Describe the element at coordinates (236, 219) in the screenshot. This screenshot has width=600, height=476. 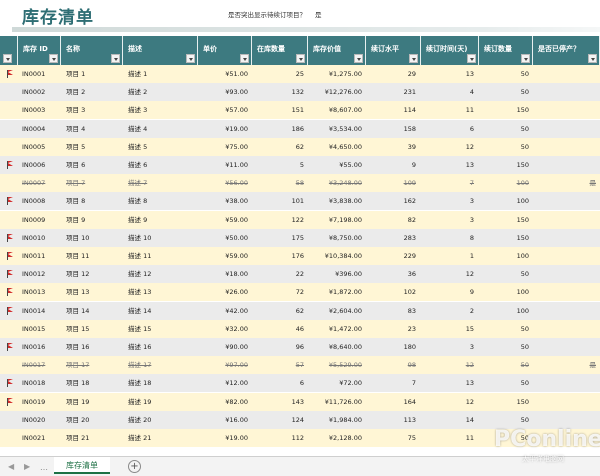
I see `cell-unit-price: ¥59.00` at that location.